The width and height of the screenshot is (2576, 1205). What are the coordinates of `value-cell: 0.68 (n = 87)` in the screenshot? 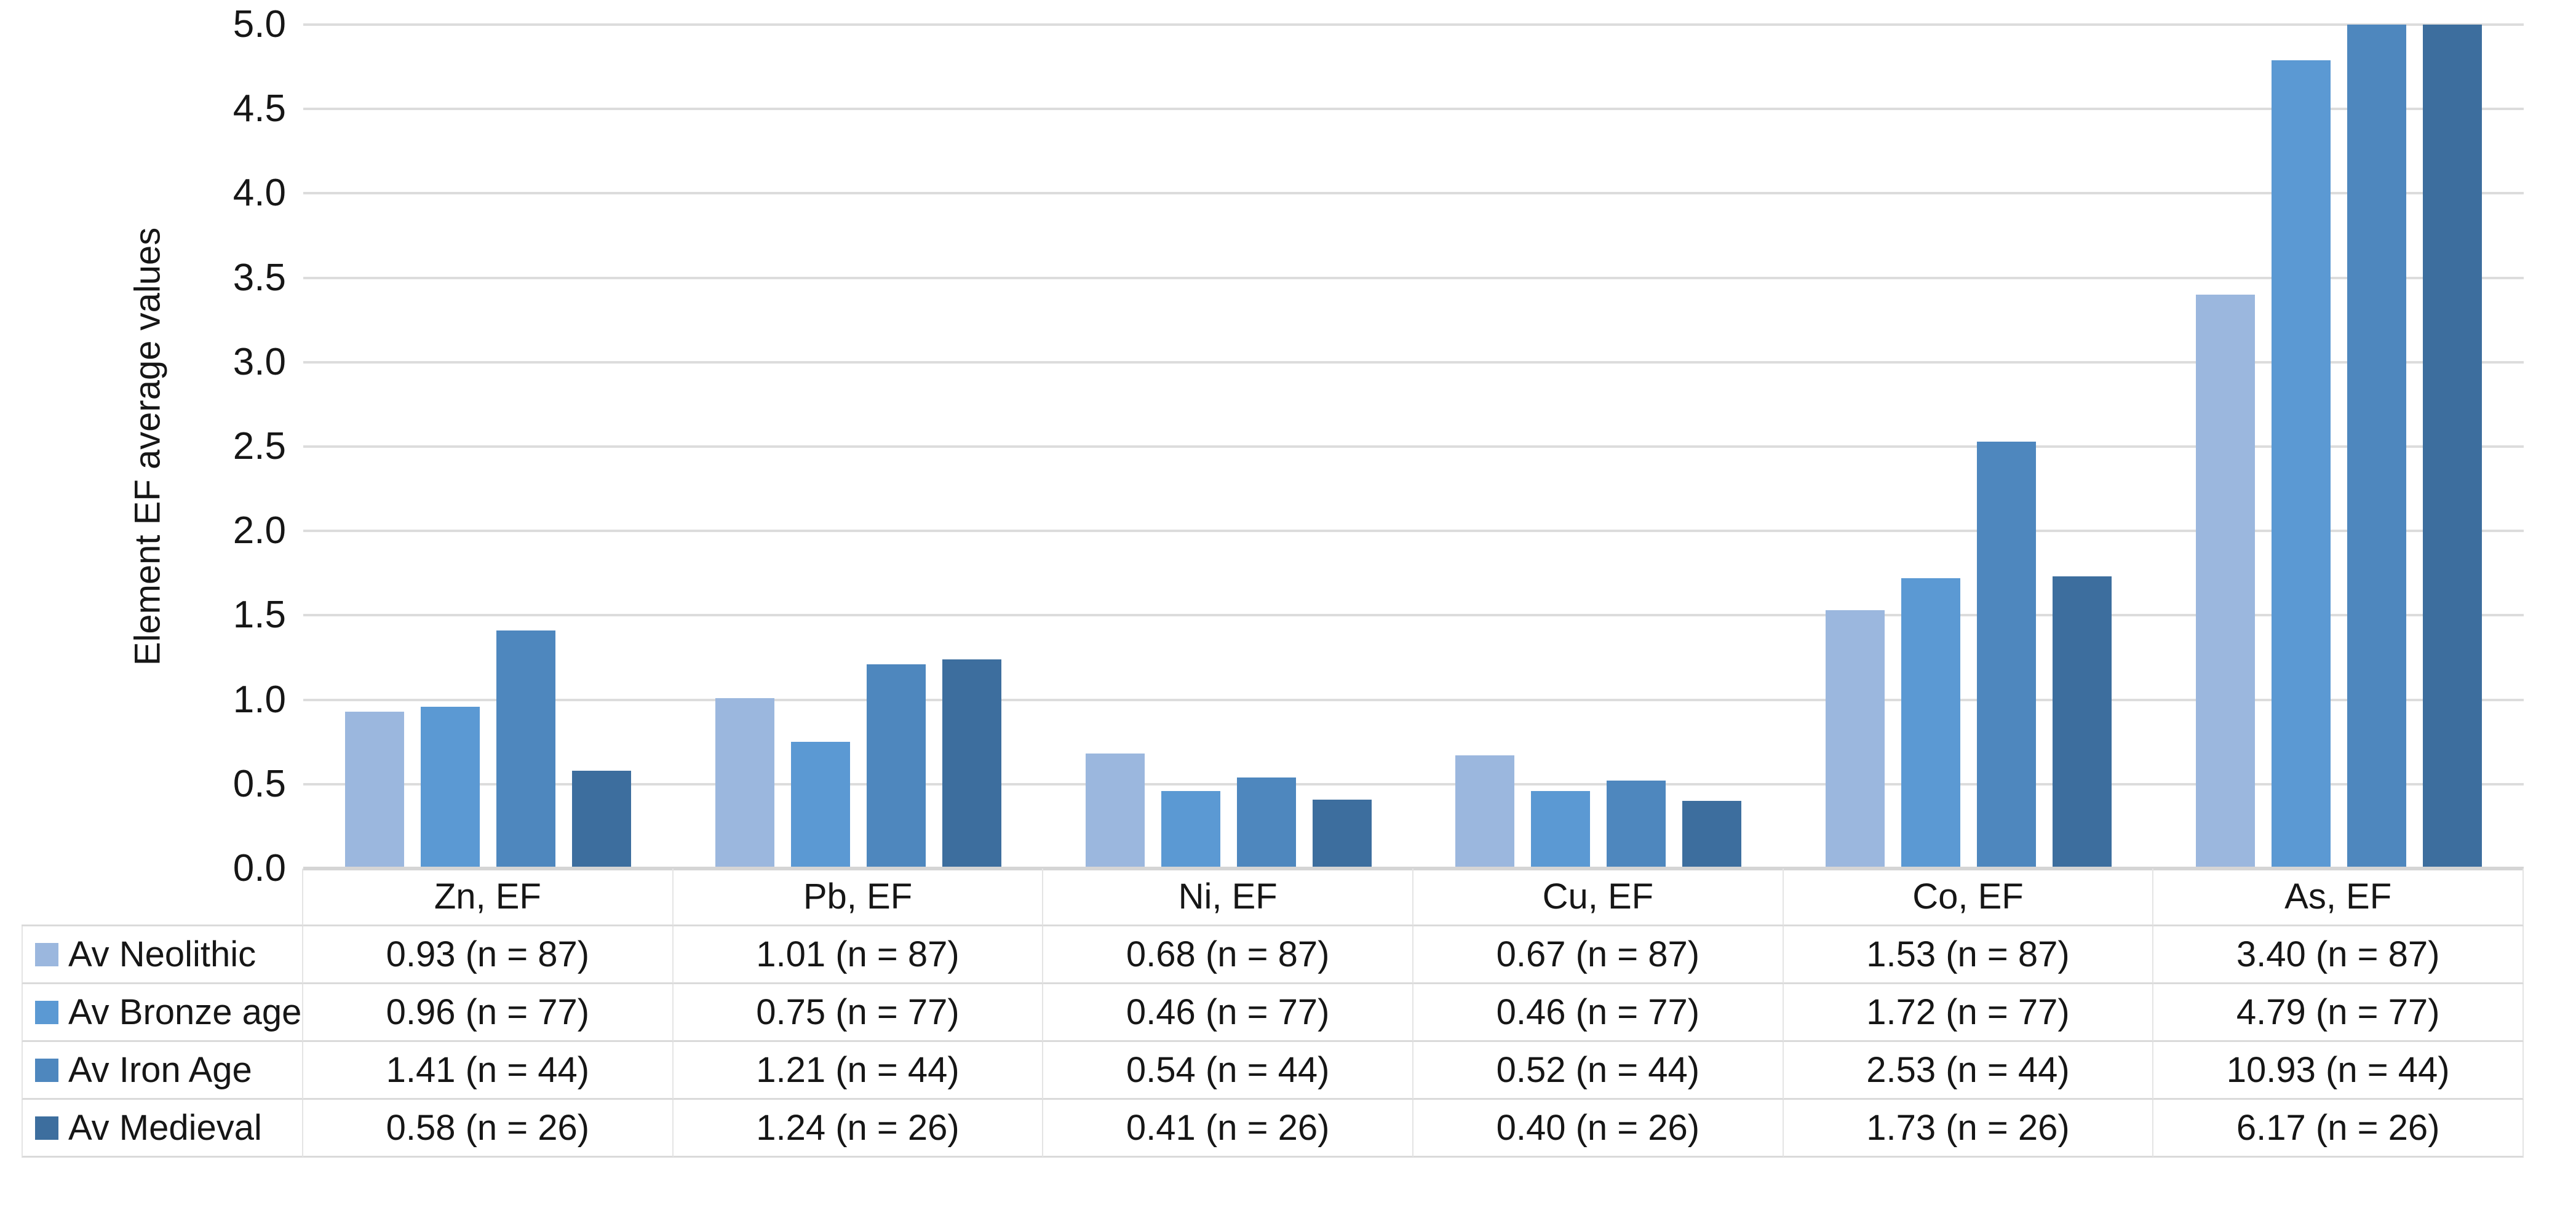 It's located at (1228, 955).